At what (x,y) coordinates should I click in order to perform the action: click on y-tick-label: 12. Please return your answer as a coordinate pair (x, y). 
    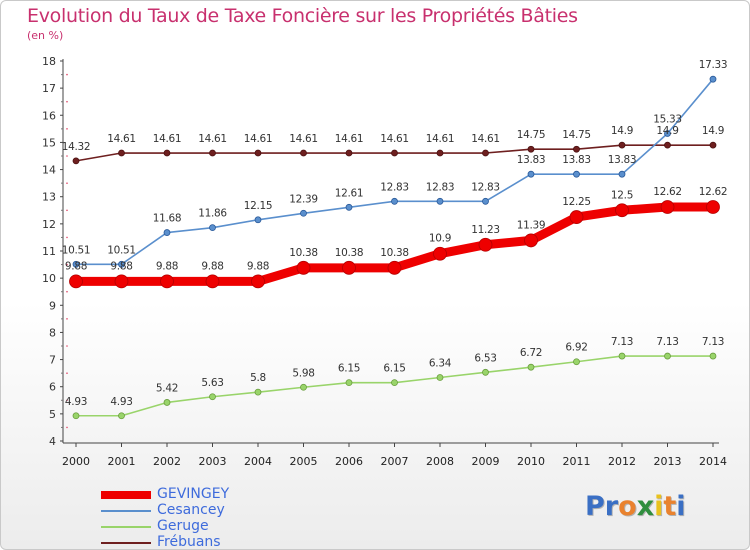
    Looking at the image, I should click on (49, 224).